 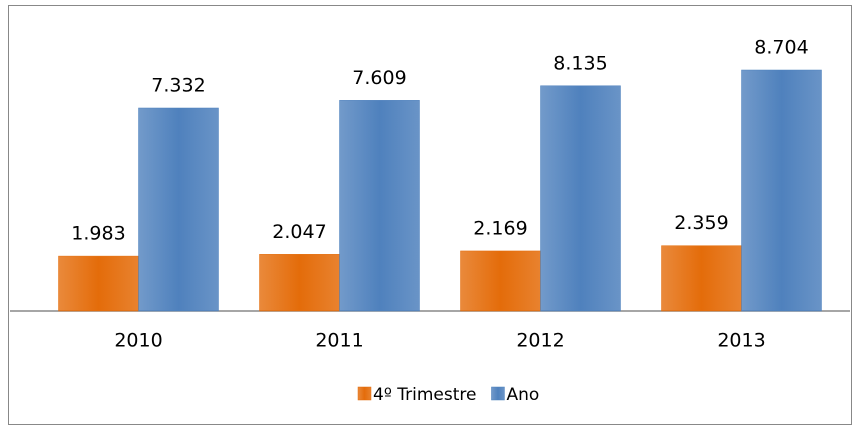 What do you see at coordinates (701, 223) in the screenshot?
I see `data-label: 2.359` at bounding box center [701, 223].